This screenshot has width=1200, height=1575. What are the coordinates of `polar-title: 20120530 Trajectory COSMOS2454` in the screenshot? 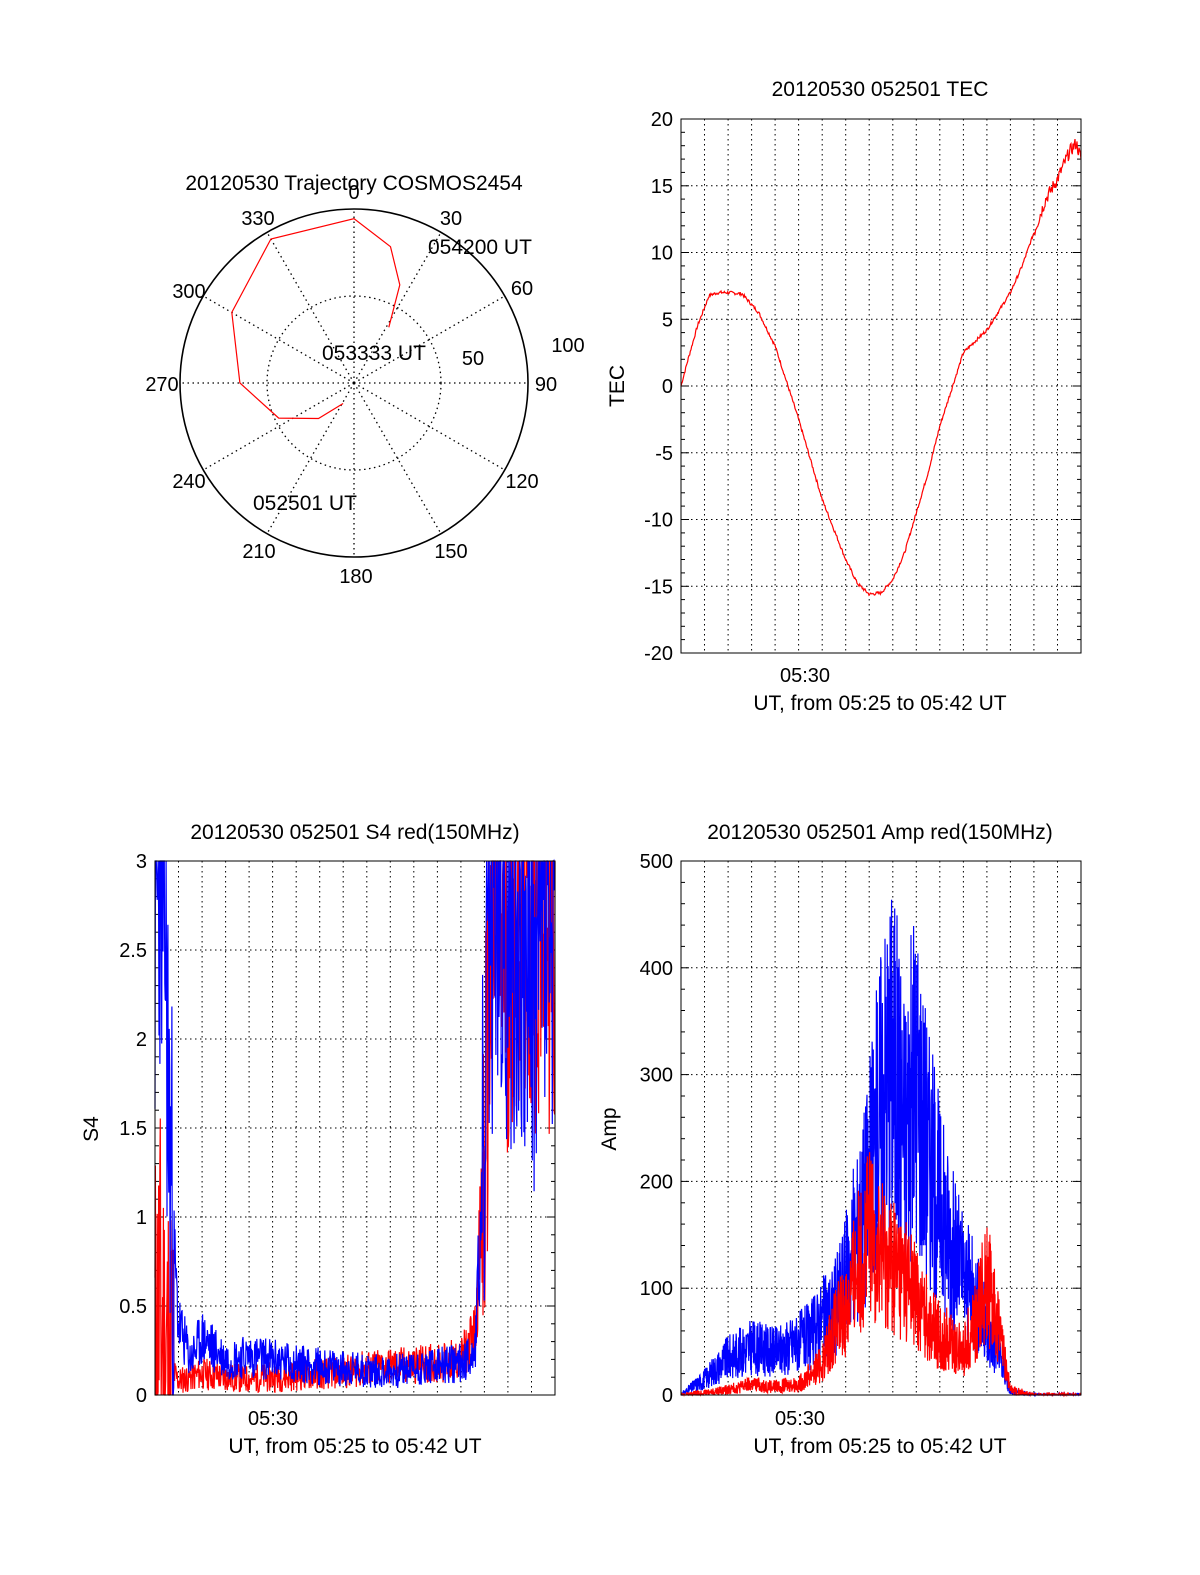 It's located at (354, 183).